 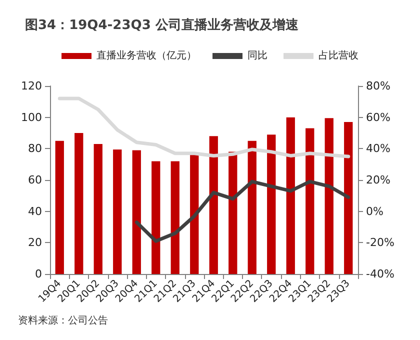 What do you see at coordinates (375, 211) in the screenshot?
I see `y2-tick-label: 0%` at bounding box center [375, 211].